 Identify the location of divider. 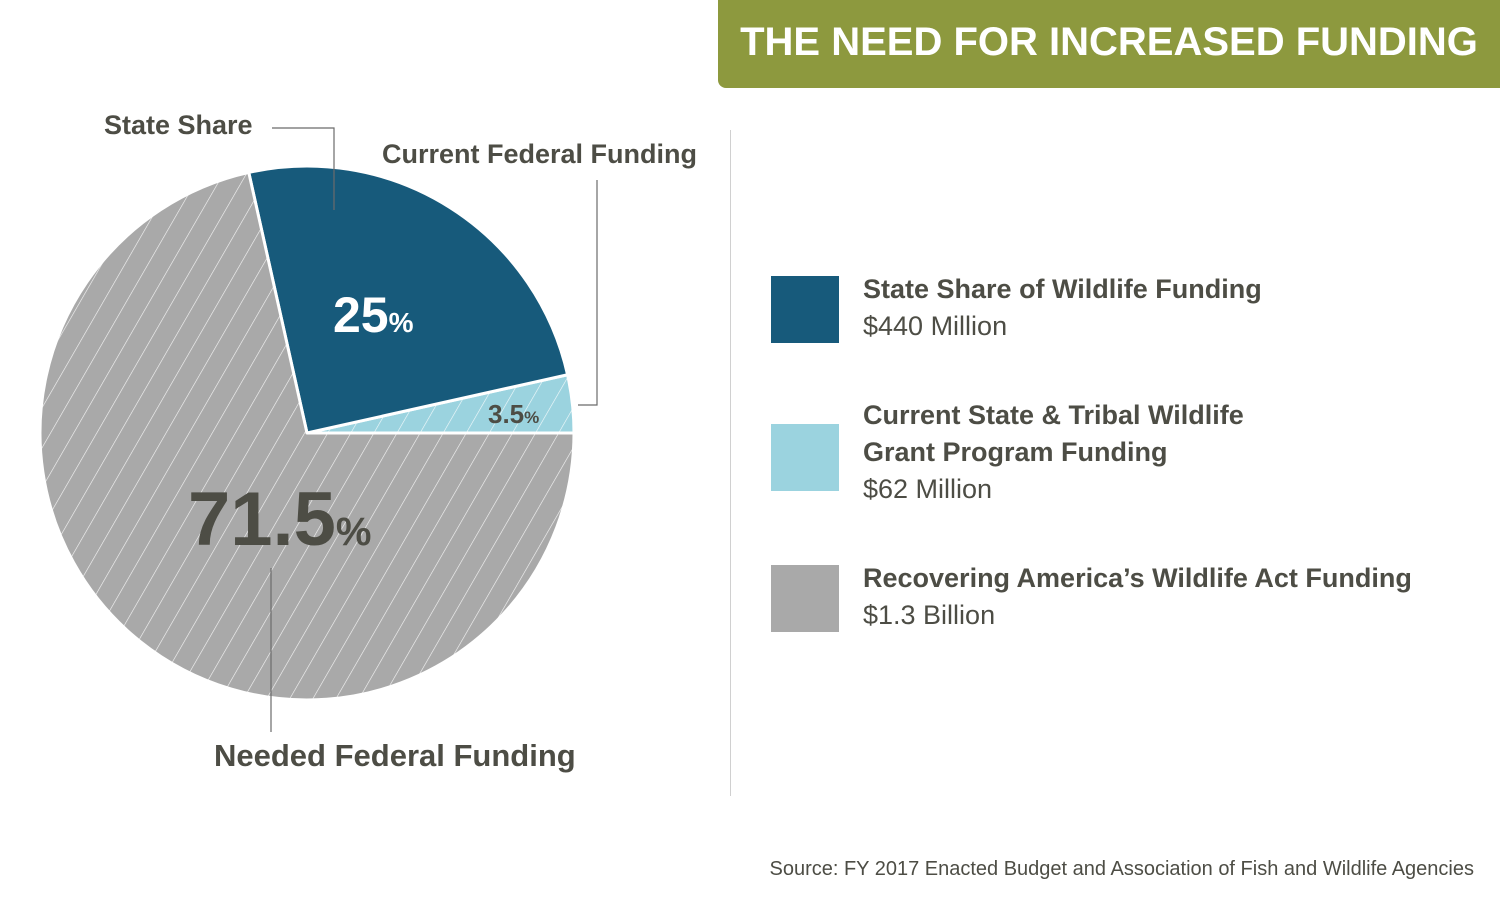
(730, 463).